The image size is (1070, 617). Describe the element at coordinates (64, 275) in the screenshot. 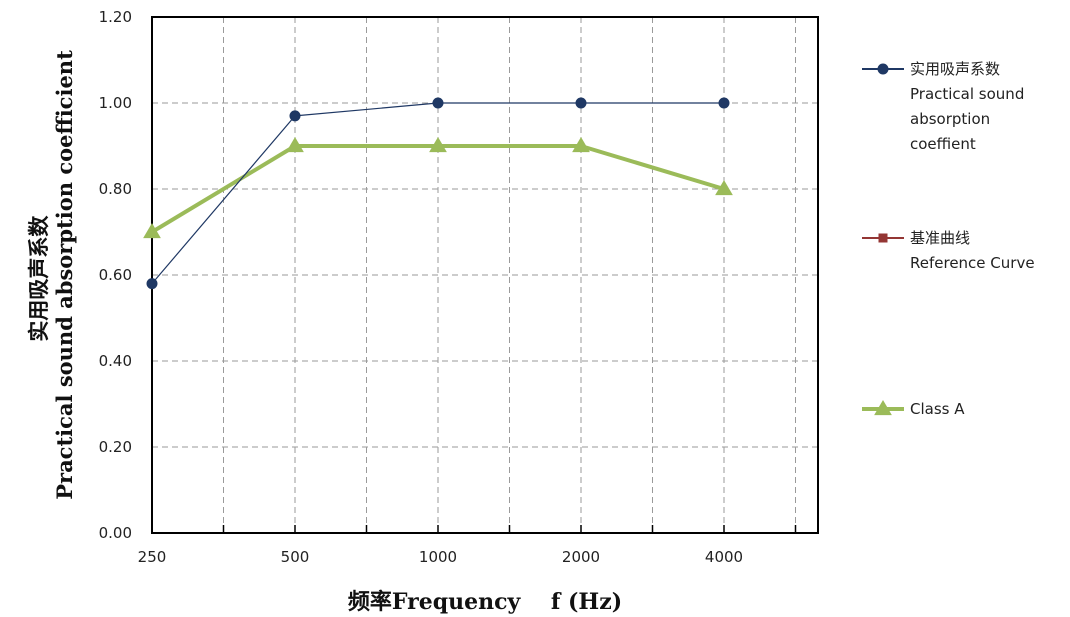

I see `y-axis-title-en: Practical sound absorption coefficient` at that location.